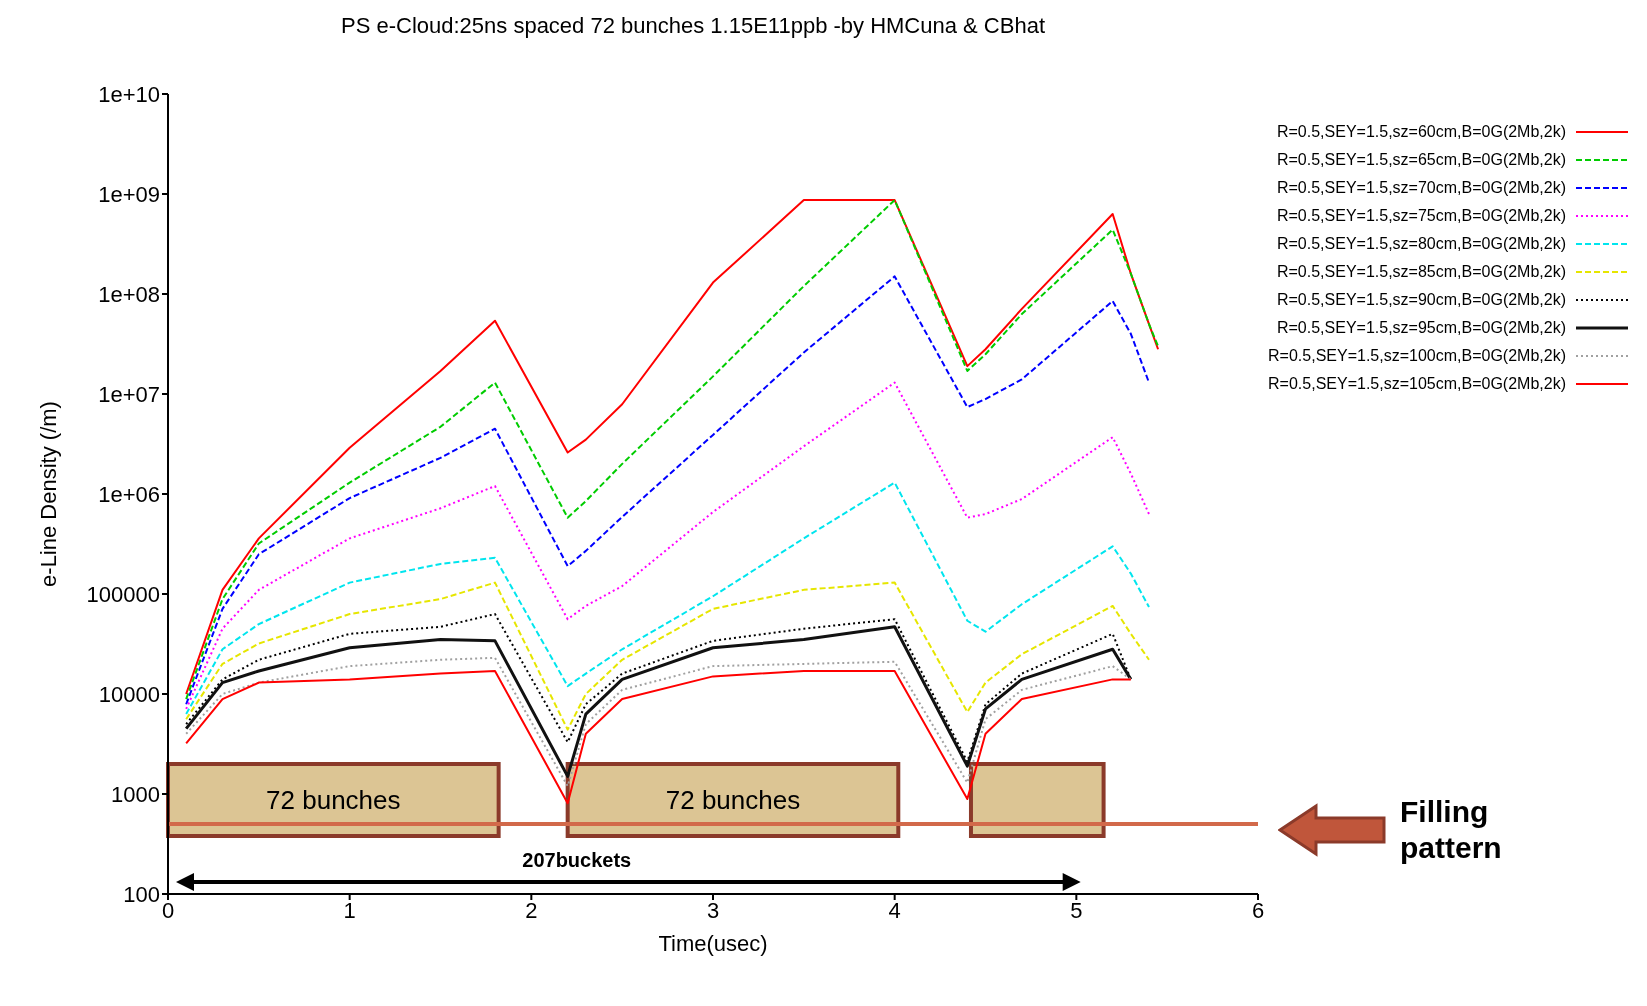  Describe the element at coordinates (1076, 910) in the screenshot. I see `x-tick-label: 5` at that location.